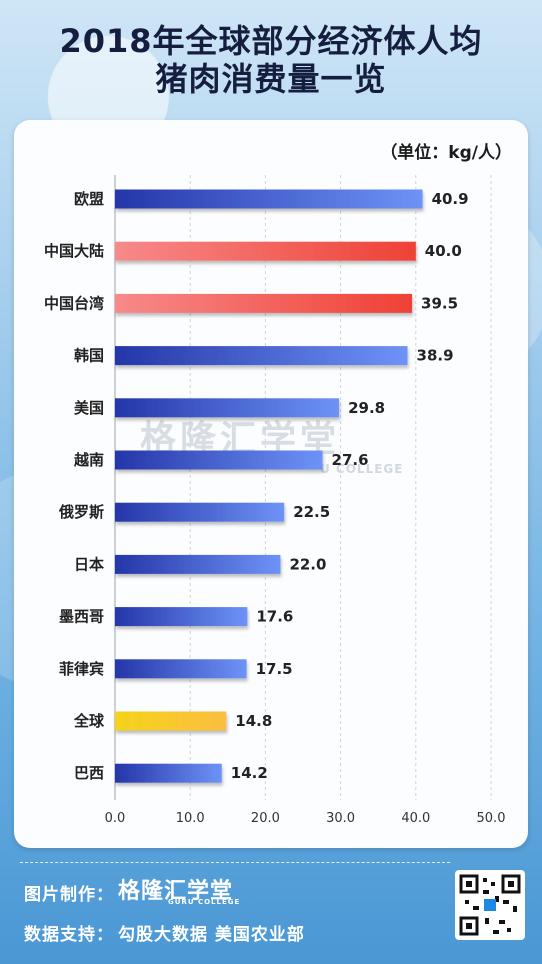 The height and width of the screenshot is (964, 542). Describe the element at coordinates (446, 153) in the screenshot. I see `unit-label: （单位：kg/人）` at that location.